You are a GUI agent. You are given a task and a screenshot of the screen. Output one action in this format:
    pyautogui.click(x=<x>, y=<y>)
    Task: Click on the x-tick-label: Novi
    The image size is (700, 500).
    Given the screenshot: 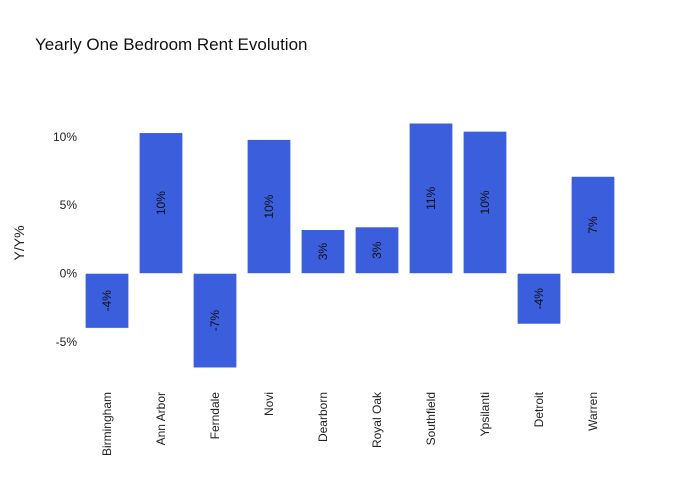 What is the action you would take?
    pyautogui.click(x=269, y=404)
    